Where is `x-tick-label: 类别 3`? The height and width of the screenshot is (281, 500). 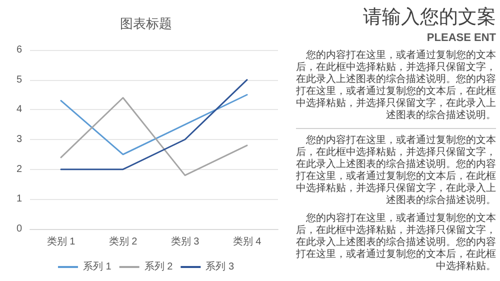 x-tick-label: 类别 3 is located at coordinates (185, 242).